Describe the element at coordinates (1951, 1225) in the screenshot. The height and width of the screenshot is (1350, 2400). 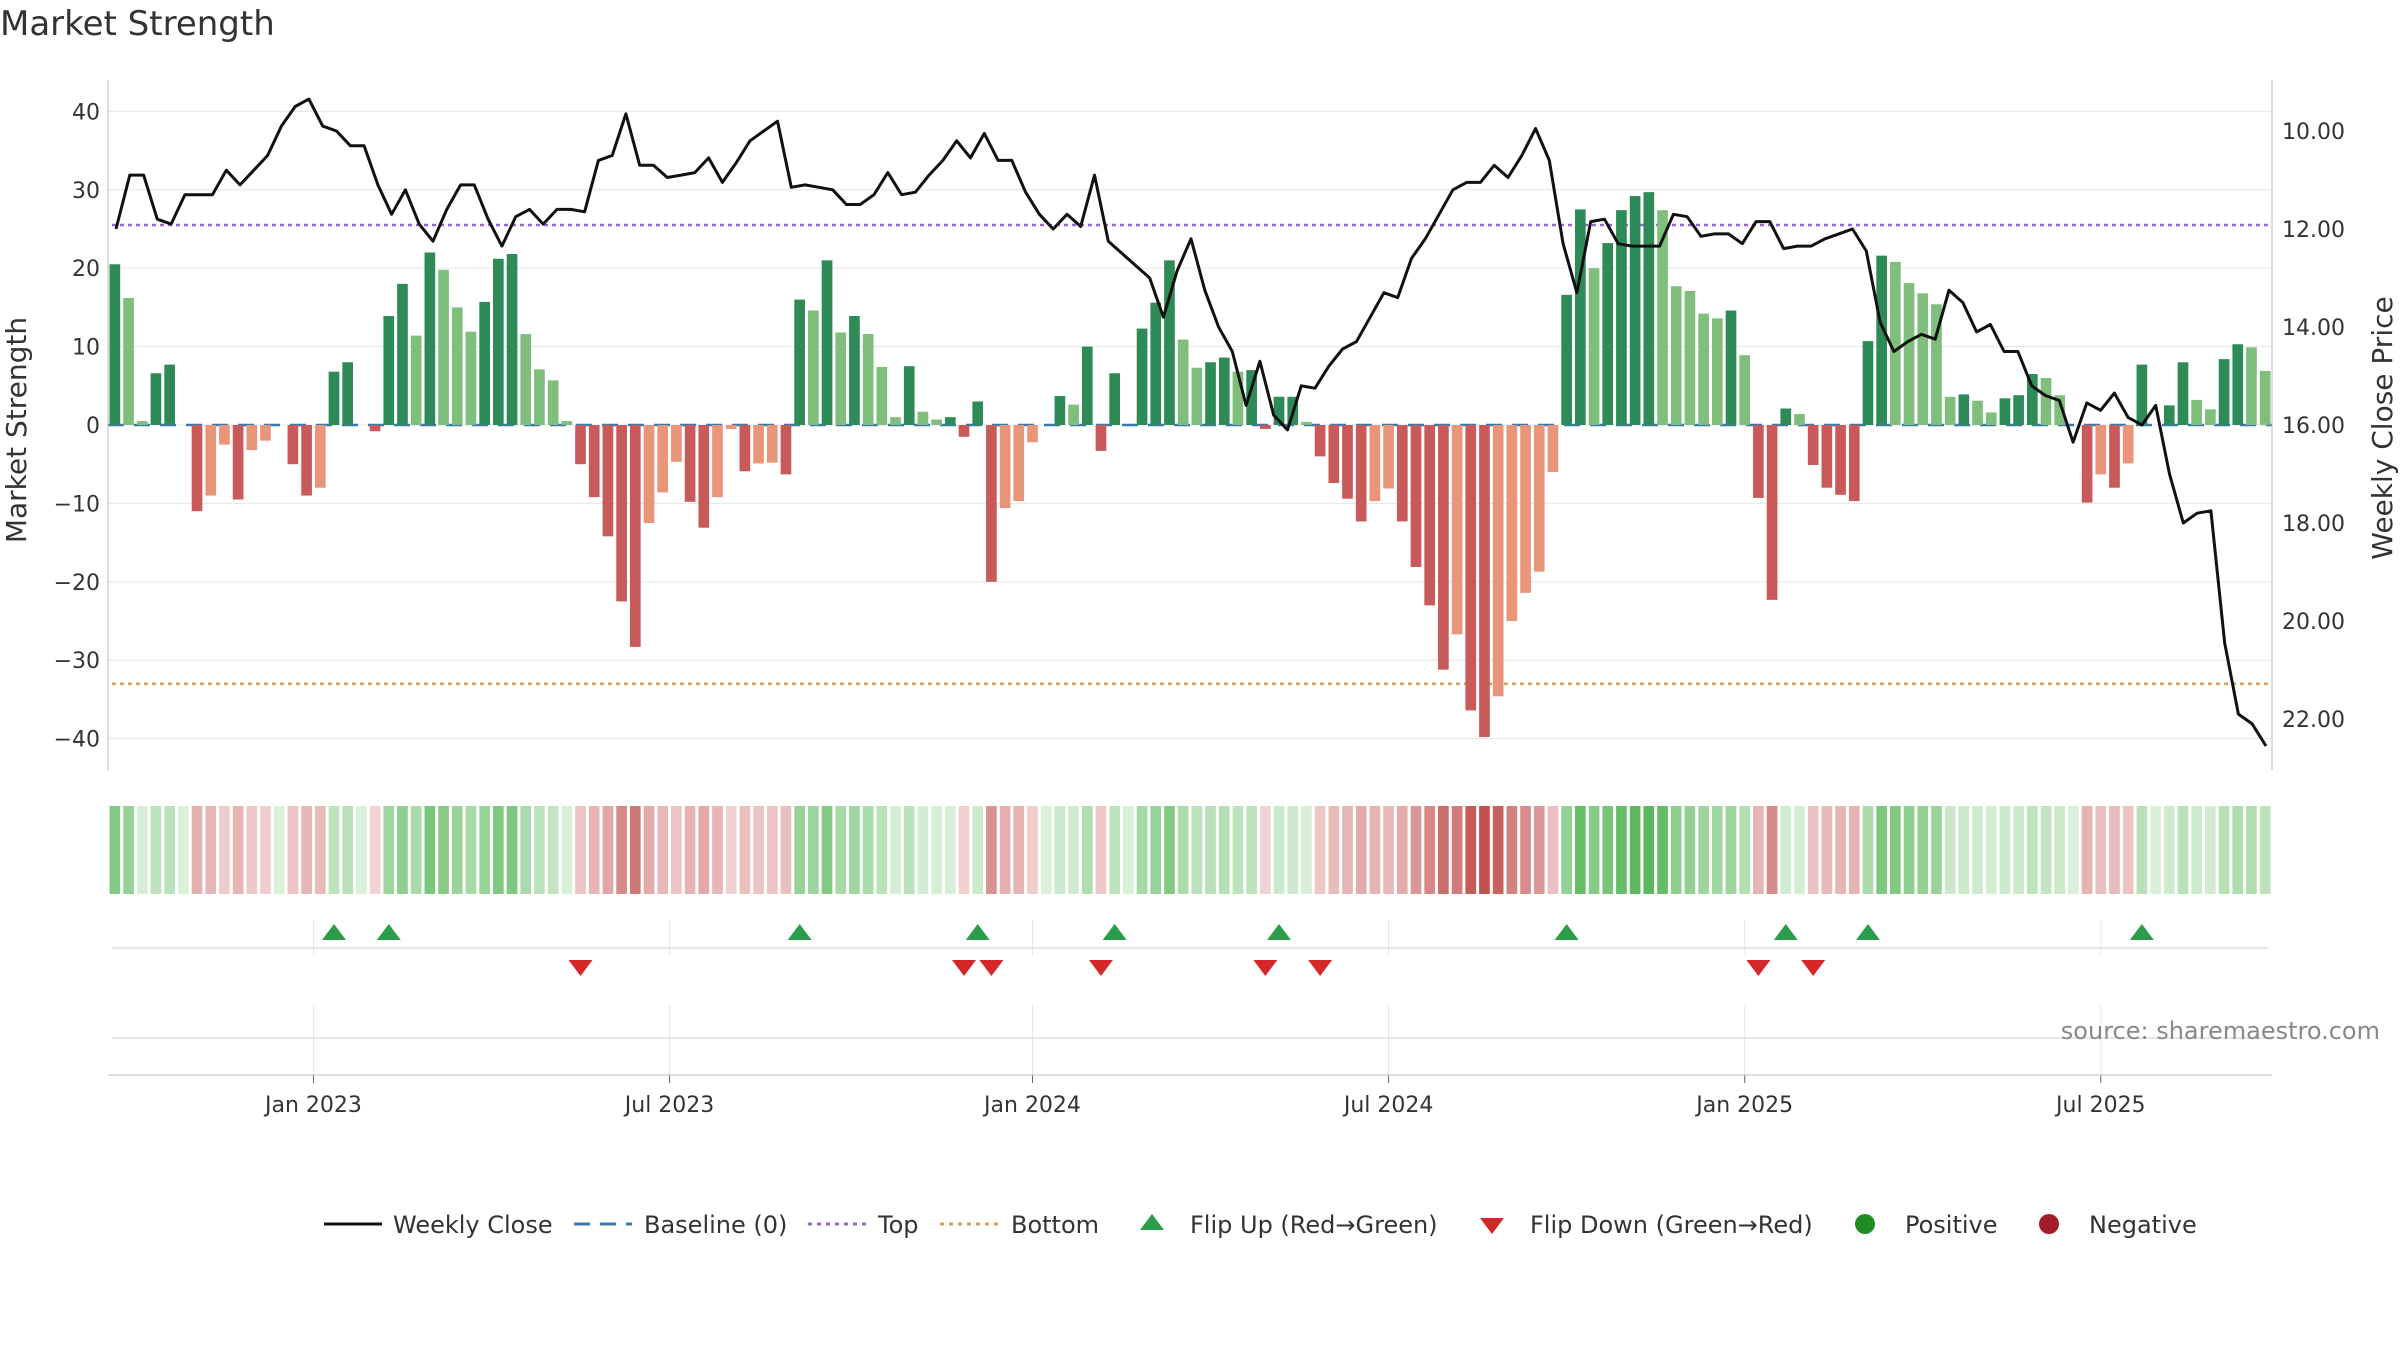
I see `legend-positive: Positive` at that location.